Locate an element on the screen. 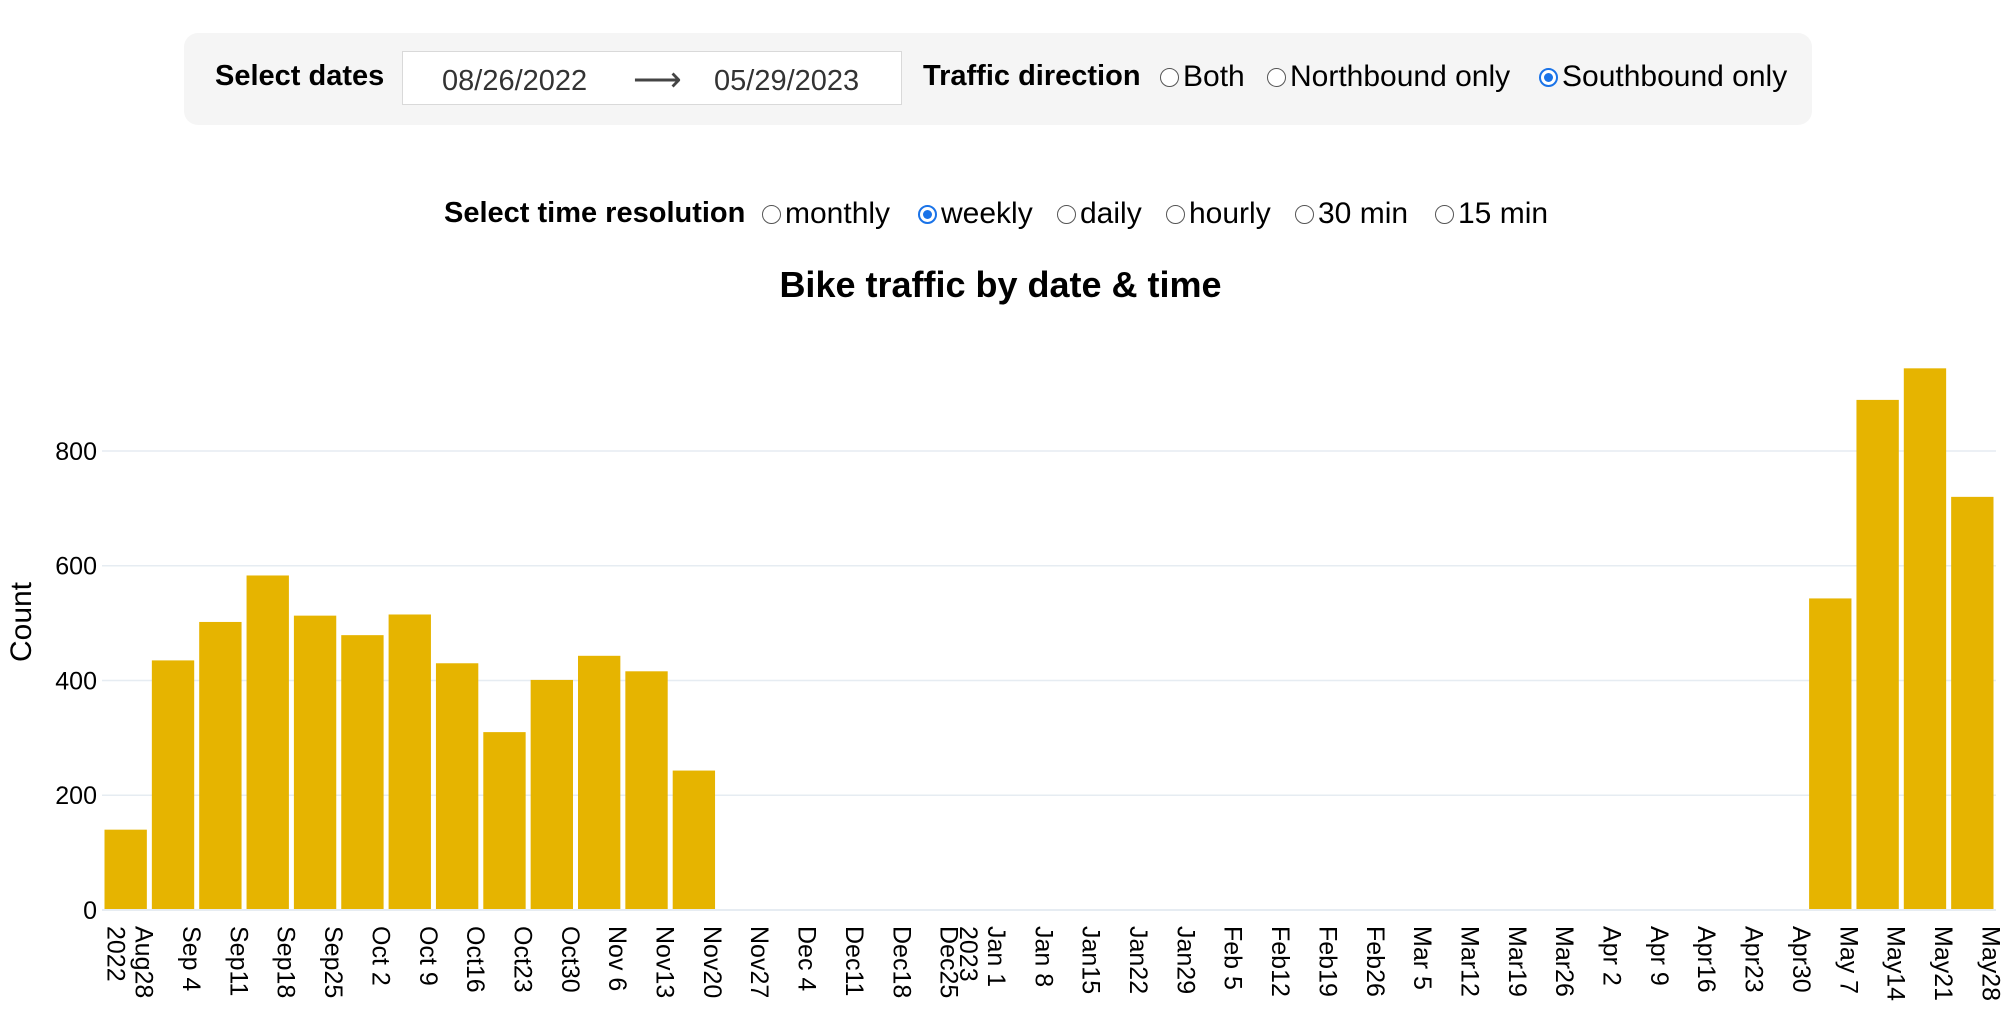 The image size is (2001, 1036). x-tick-label: Feb12 is located at coordinates (1280, 961).